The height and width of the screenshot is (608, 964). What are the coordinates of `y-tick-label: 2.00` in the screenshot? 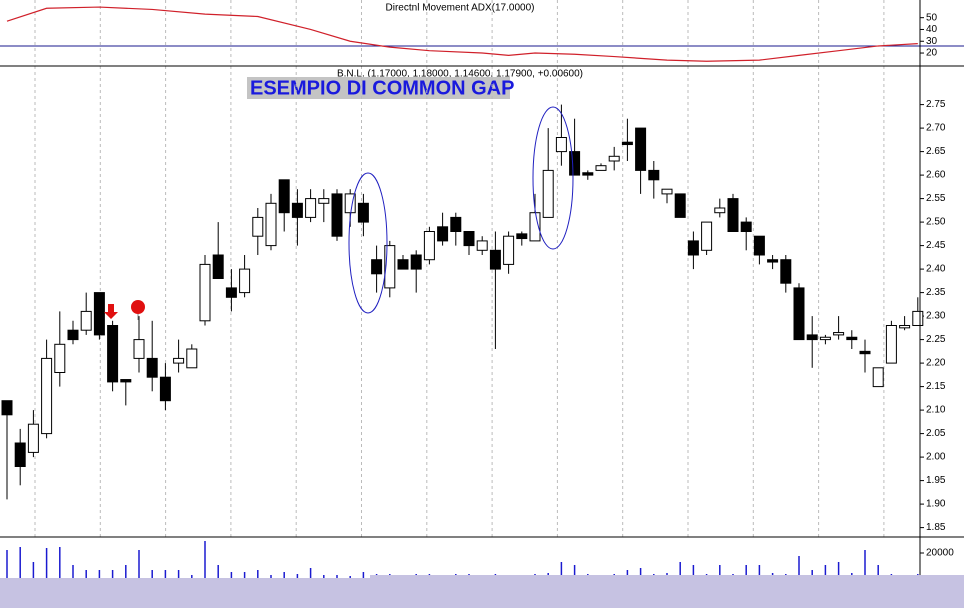 It's located at (936, 457).